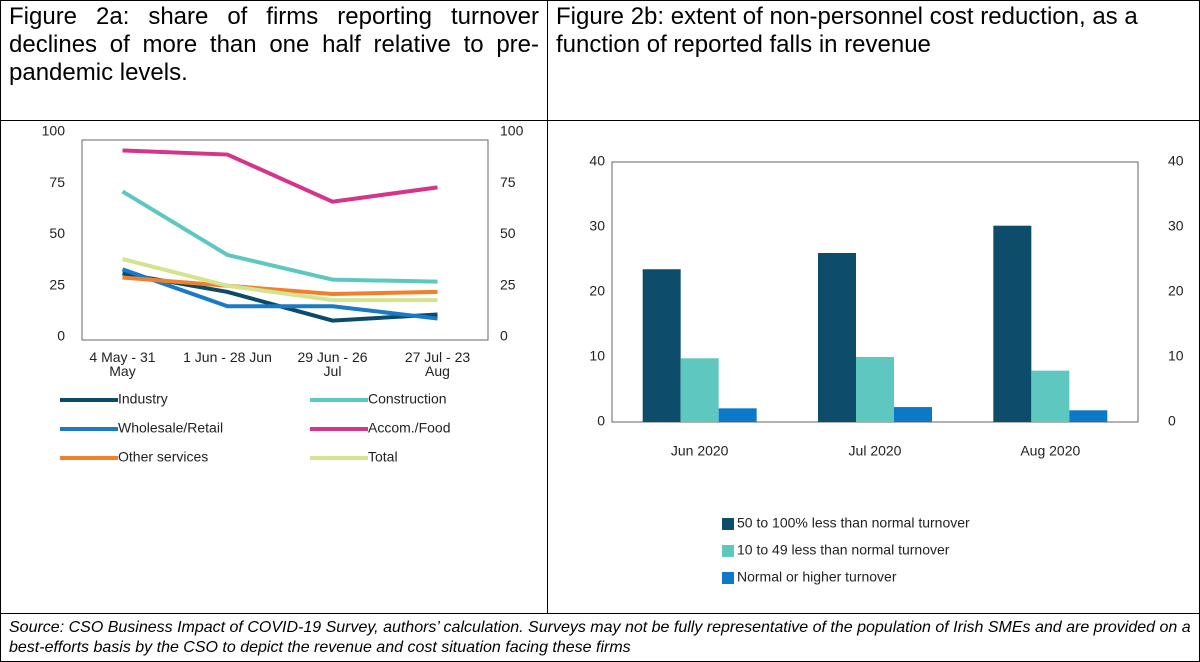  Describe the element at coordinates (227, 357) in the screenshot. I see `x-tick-label: 1 Jun - 28 Jun` at that location.